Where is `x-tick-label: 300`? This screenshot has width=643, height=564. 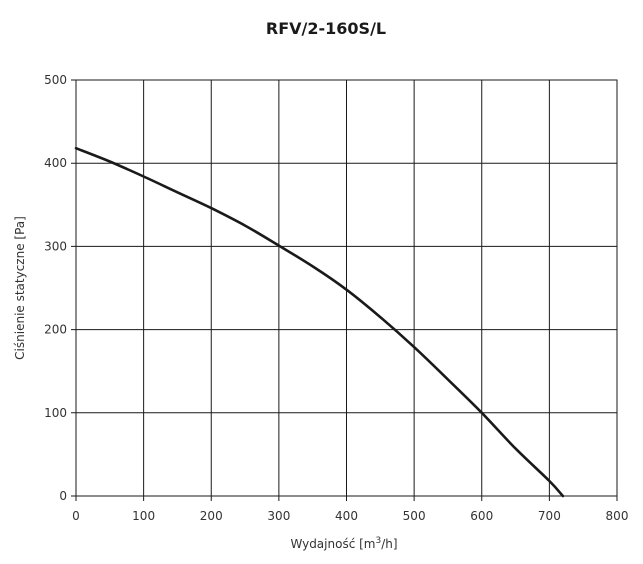 x-tick-label: 300 is located at coordinates (278, 516).